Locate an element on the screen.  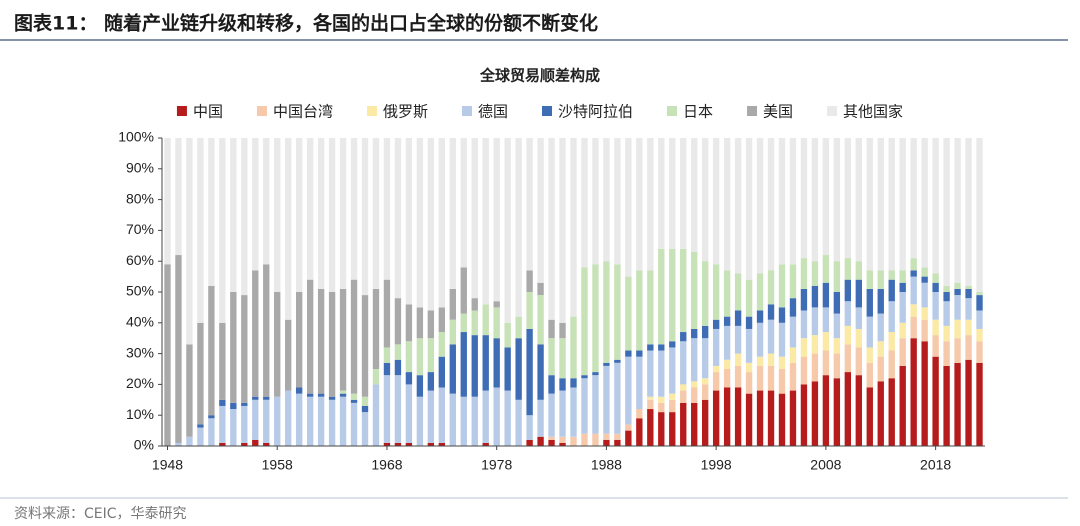
chart-title: 全球贸易顺差构成 is located at coordinates (539, 76).